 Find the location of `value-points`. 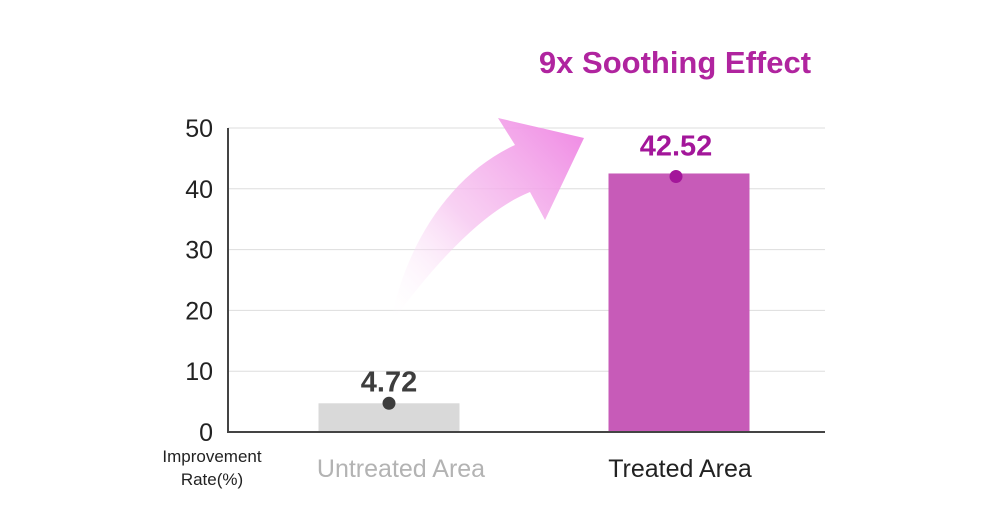

value-points is located at coordinates (532, 289).